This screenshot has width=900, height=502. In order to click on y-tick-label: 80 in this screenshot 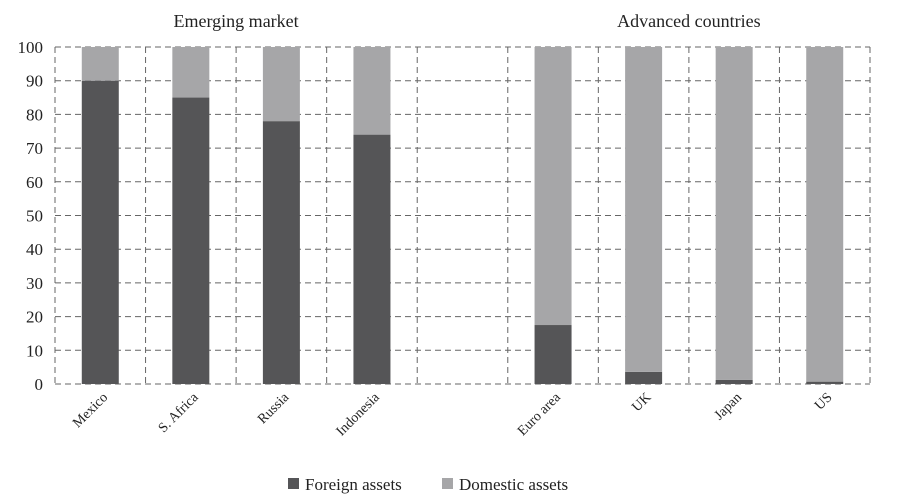, I will do `click(34, 114)`.